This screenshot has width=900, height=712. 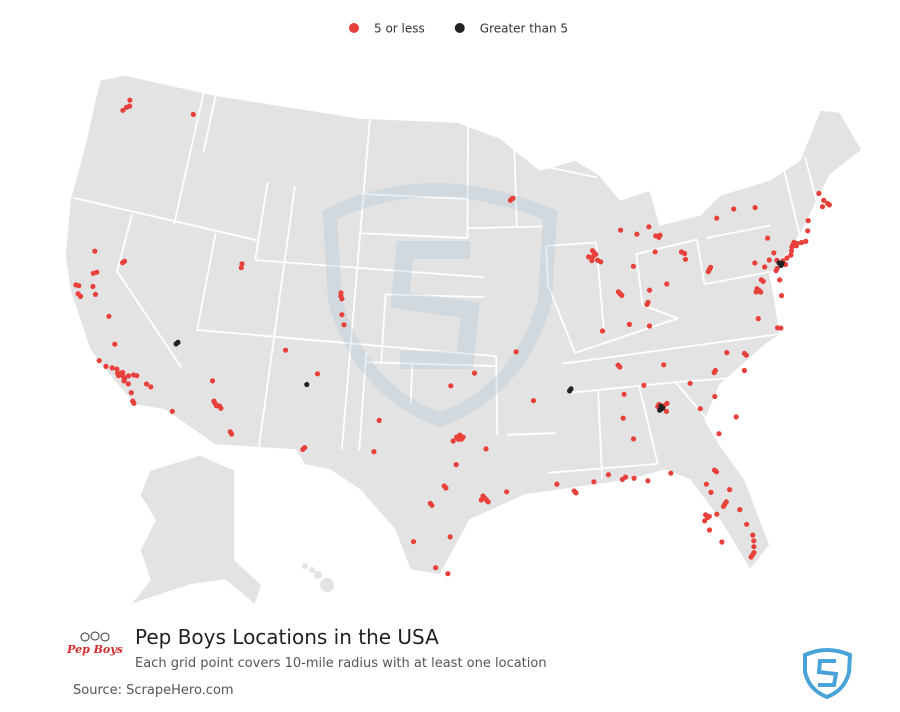 I want to click on legend: 5 or less Greater than 5, so click(x=458, y=29).